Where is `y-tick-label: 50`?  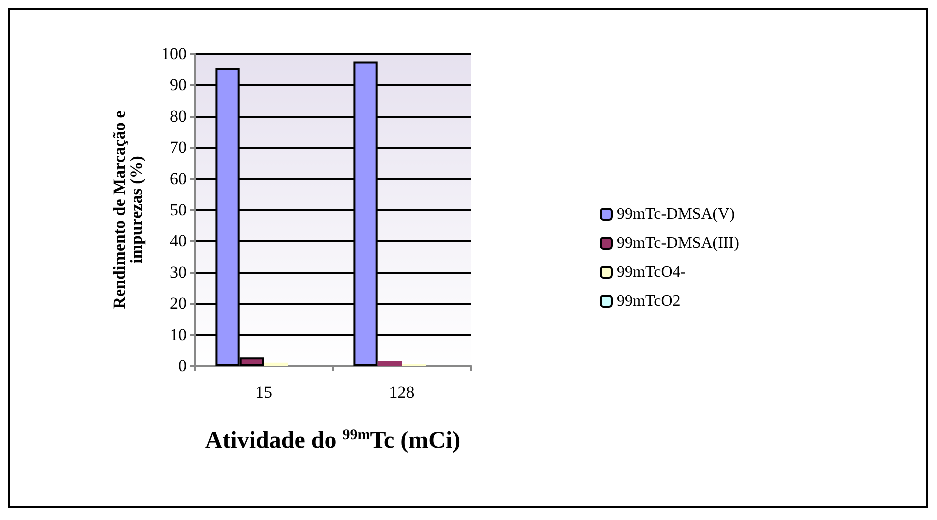 y-tick-label: 50 is located at coordinates (178, 210).